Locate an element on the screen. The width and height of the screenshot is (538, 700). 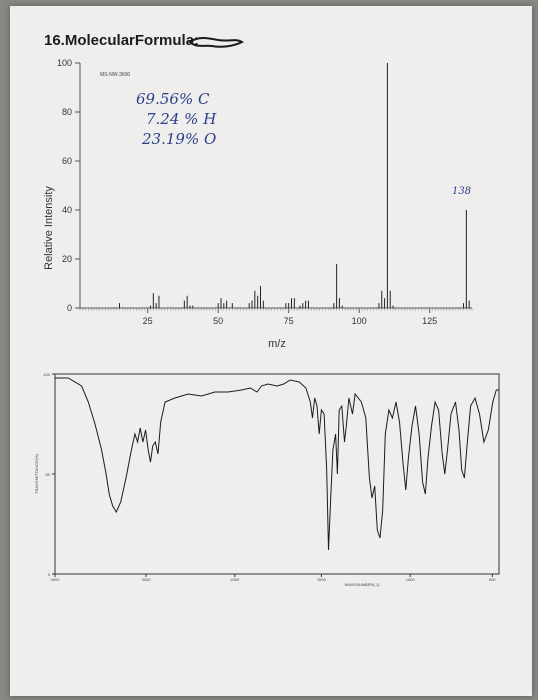
ms-y-ticks: 0 20 40 60 80 100 is located at coordinates (68, 185).